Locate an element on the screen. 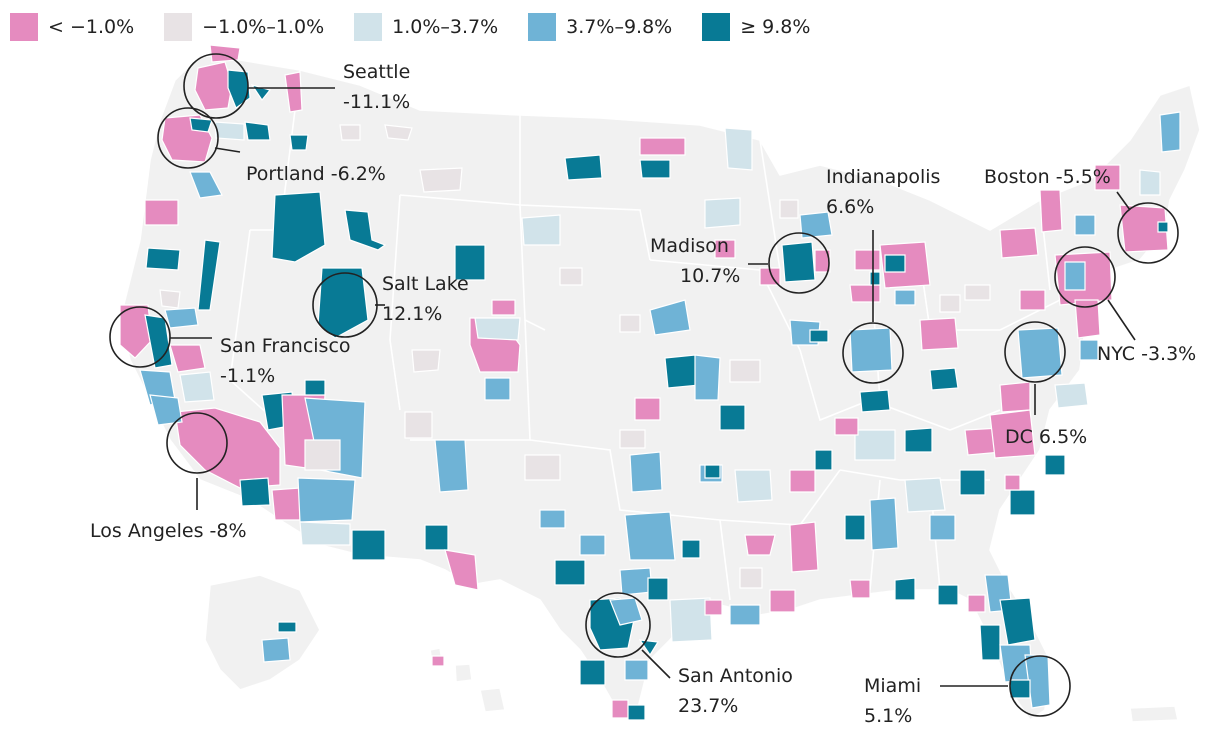  indianapolis-value: 6.6% is located at coordinates (850, 207).